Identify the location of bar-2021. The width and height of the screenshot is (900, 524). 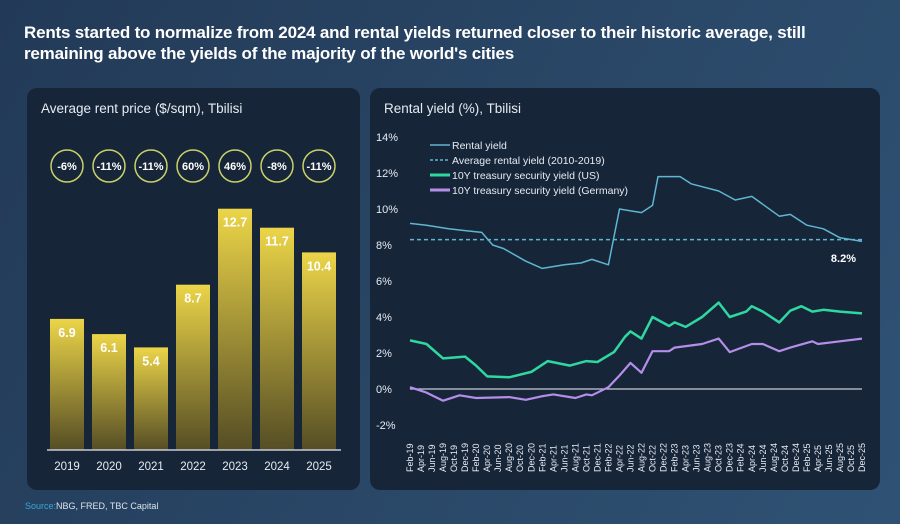
(151, 398).